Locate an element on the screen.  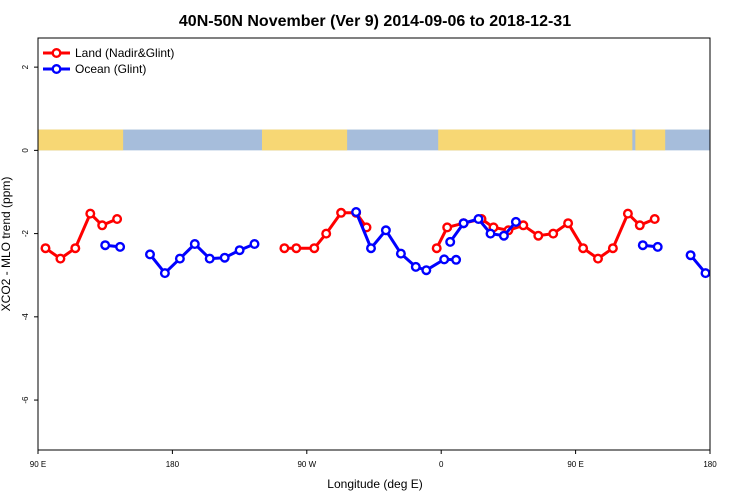
legend: Land (Nadir&Glint) Ocean (Glint) is located at coordinates (108, 61).